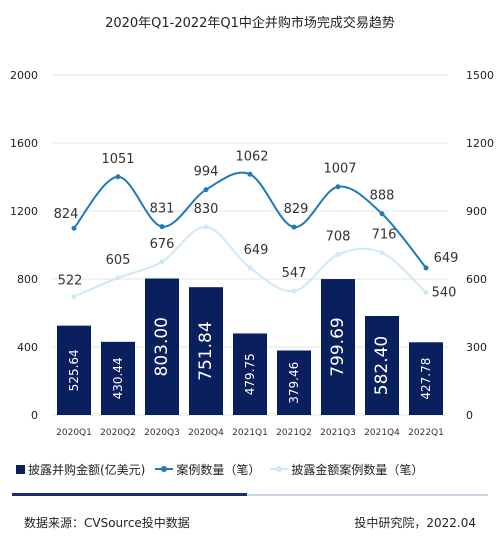 The height and width of the screenshot is (538, 500). What do you see at coordinates (469, 415) in the screenshot?
I see `y-axis-right-tick-label: 0` at bounding box center [469, 415].